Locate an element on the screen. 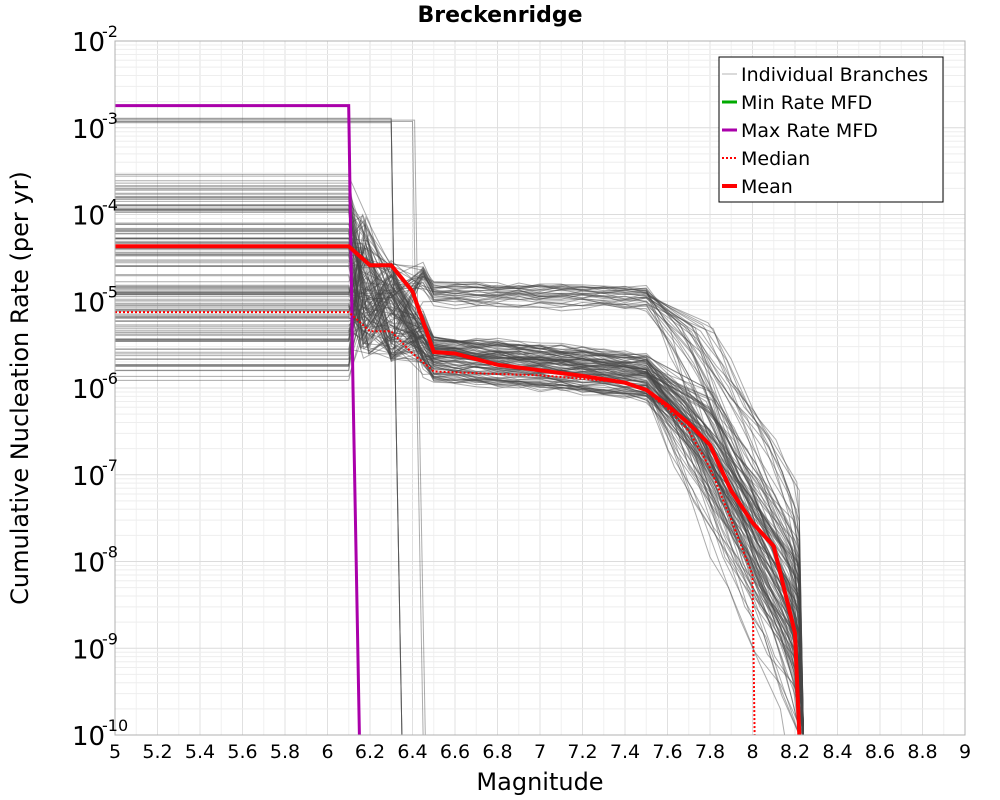 The width and height of the screenshot is (1000, 800). legend-label: Min Rate MFD is located at coordinates (806, 103).